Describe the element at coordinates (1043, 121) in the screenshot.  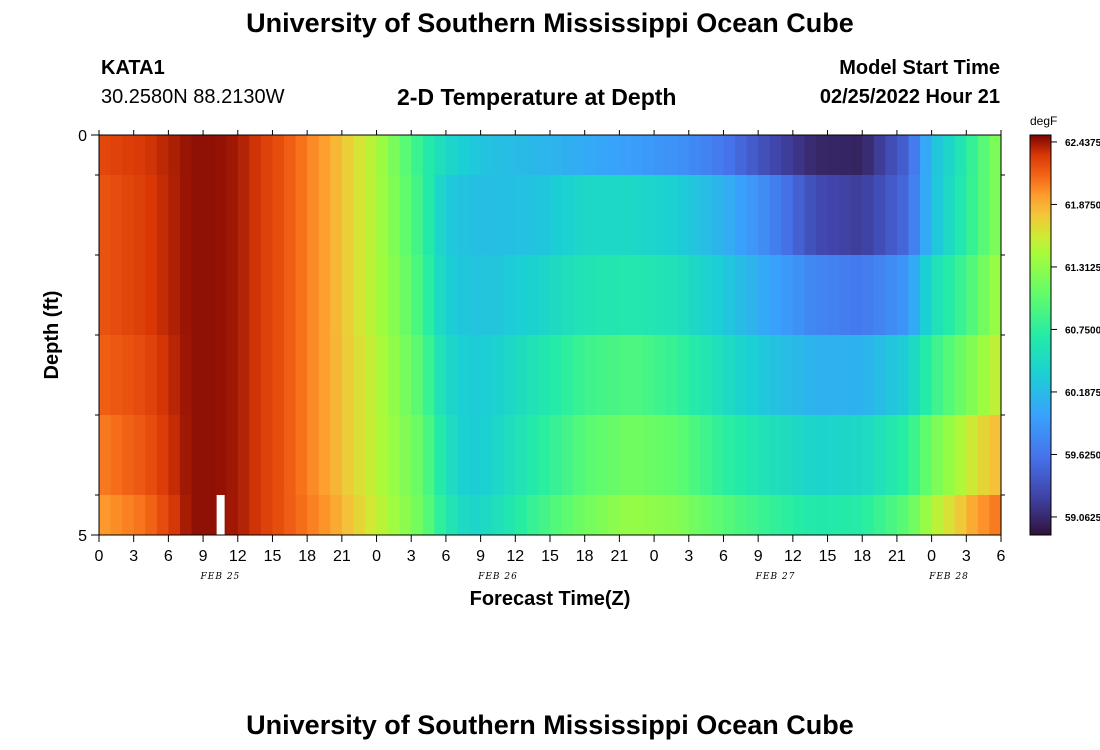
I see `colorbar-unit: degF` at that location.